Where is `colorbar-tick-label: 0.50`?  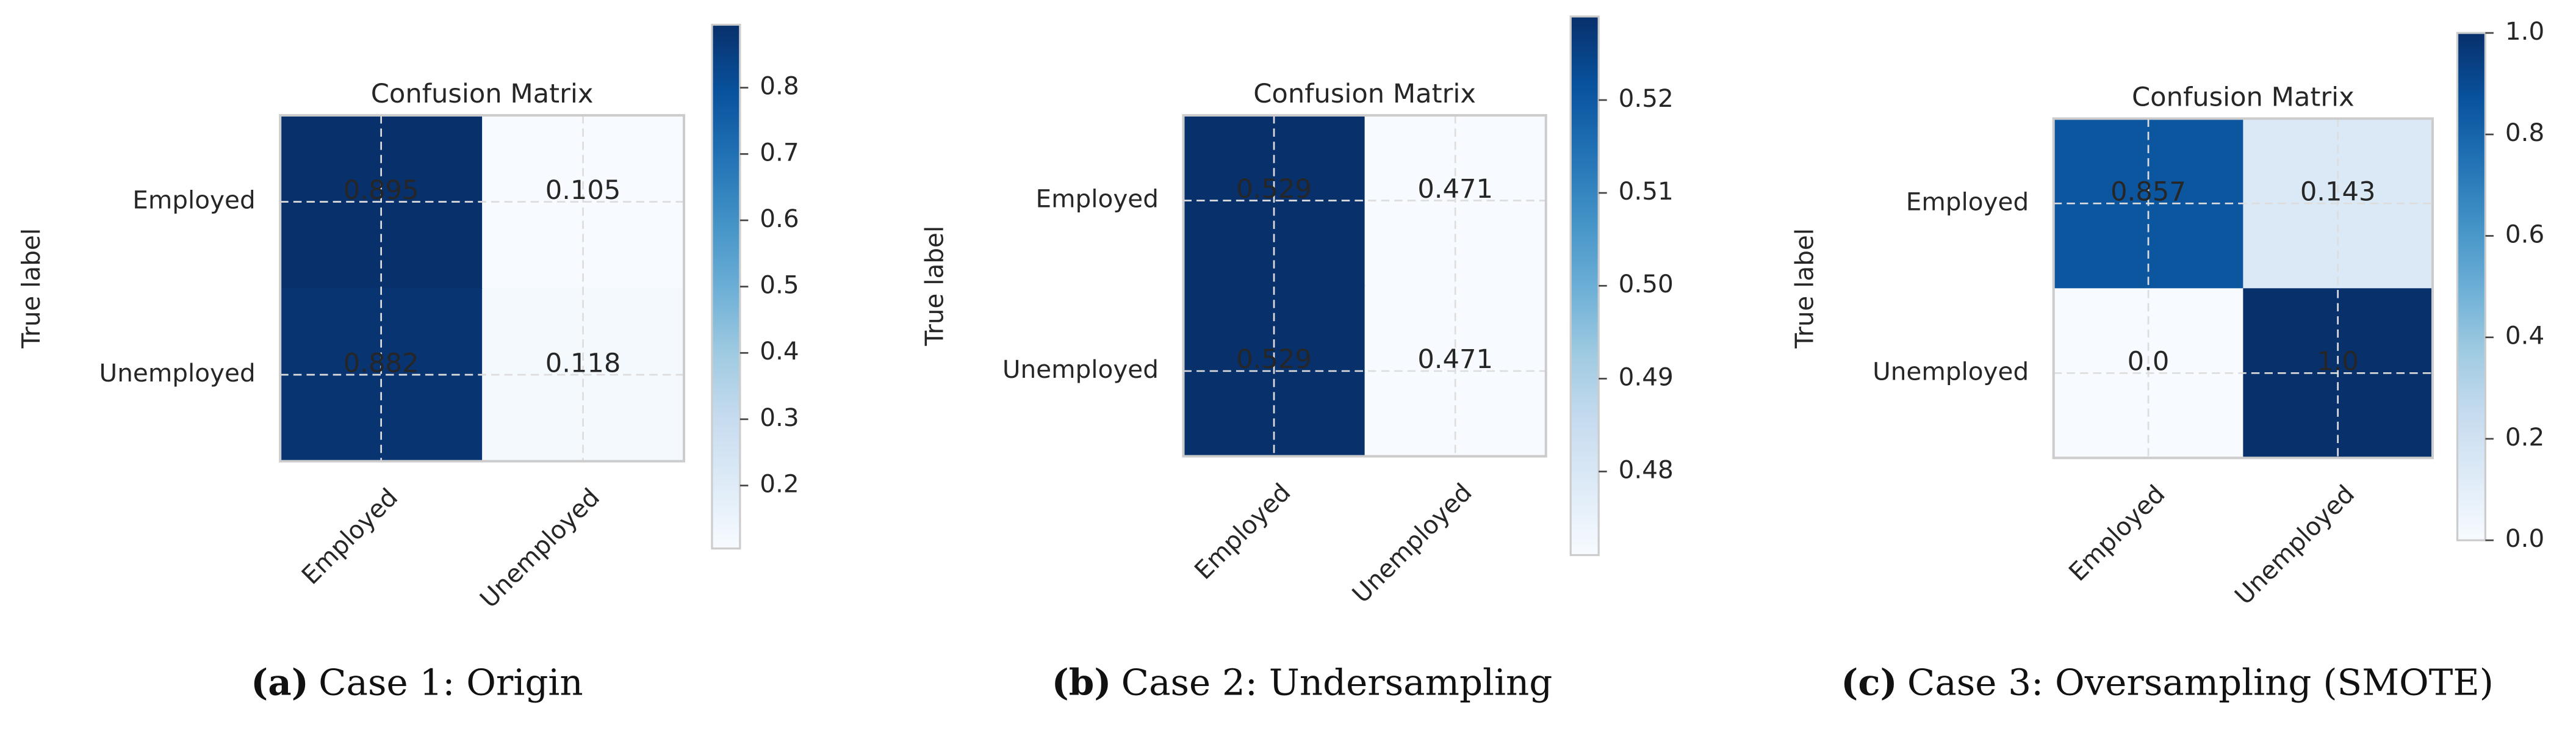
colorbar-tick-label: 0.50 is located at coordinates (1646, 283).